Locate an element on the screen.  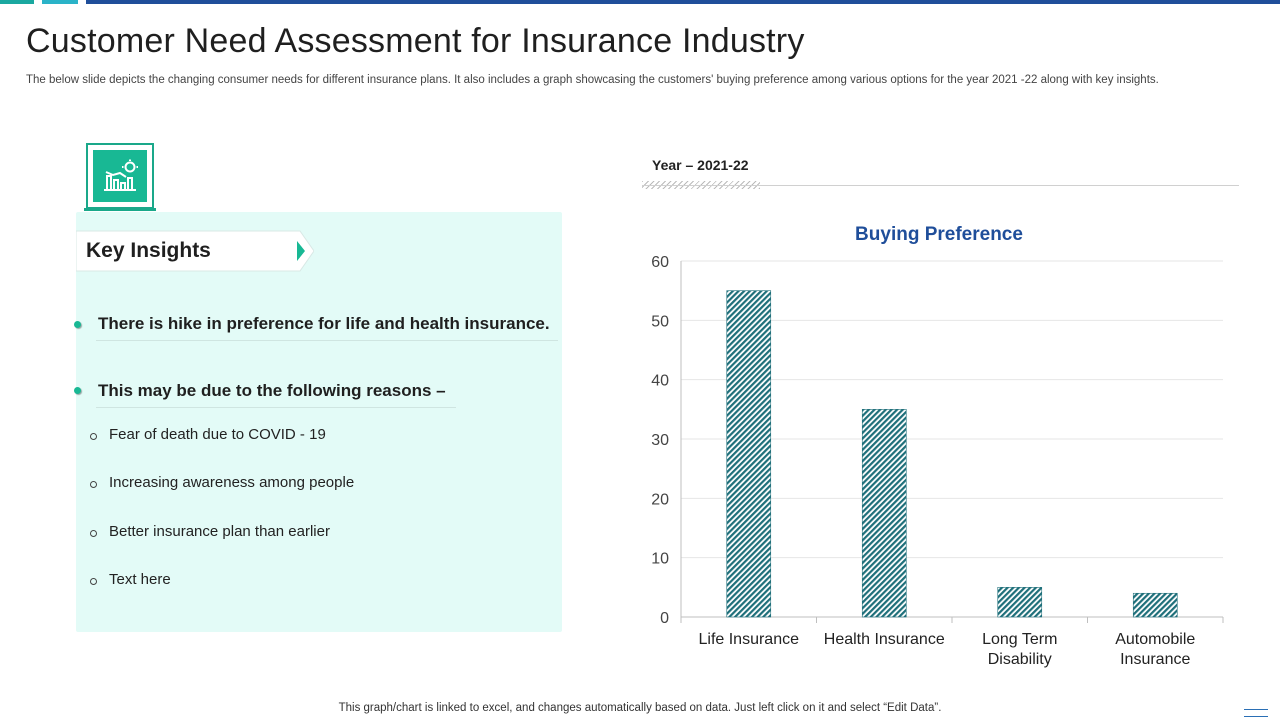
key-insights-tab is located at coordinates (195, 251).